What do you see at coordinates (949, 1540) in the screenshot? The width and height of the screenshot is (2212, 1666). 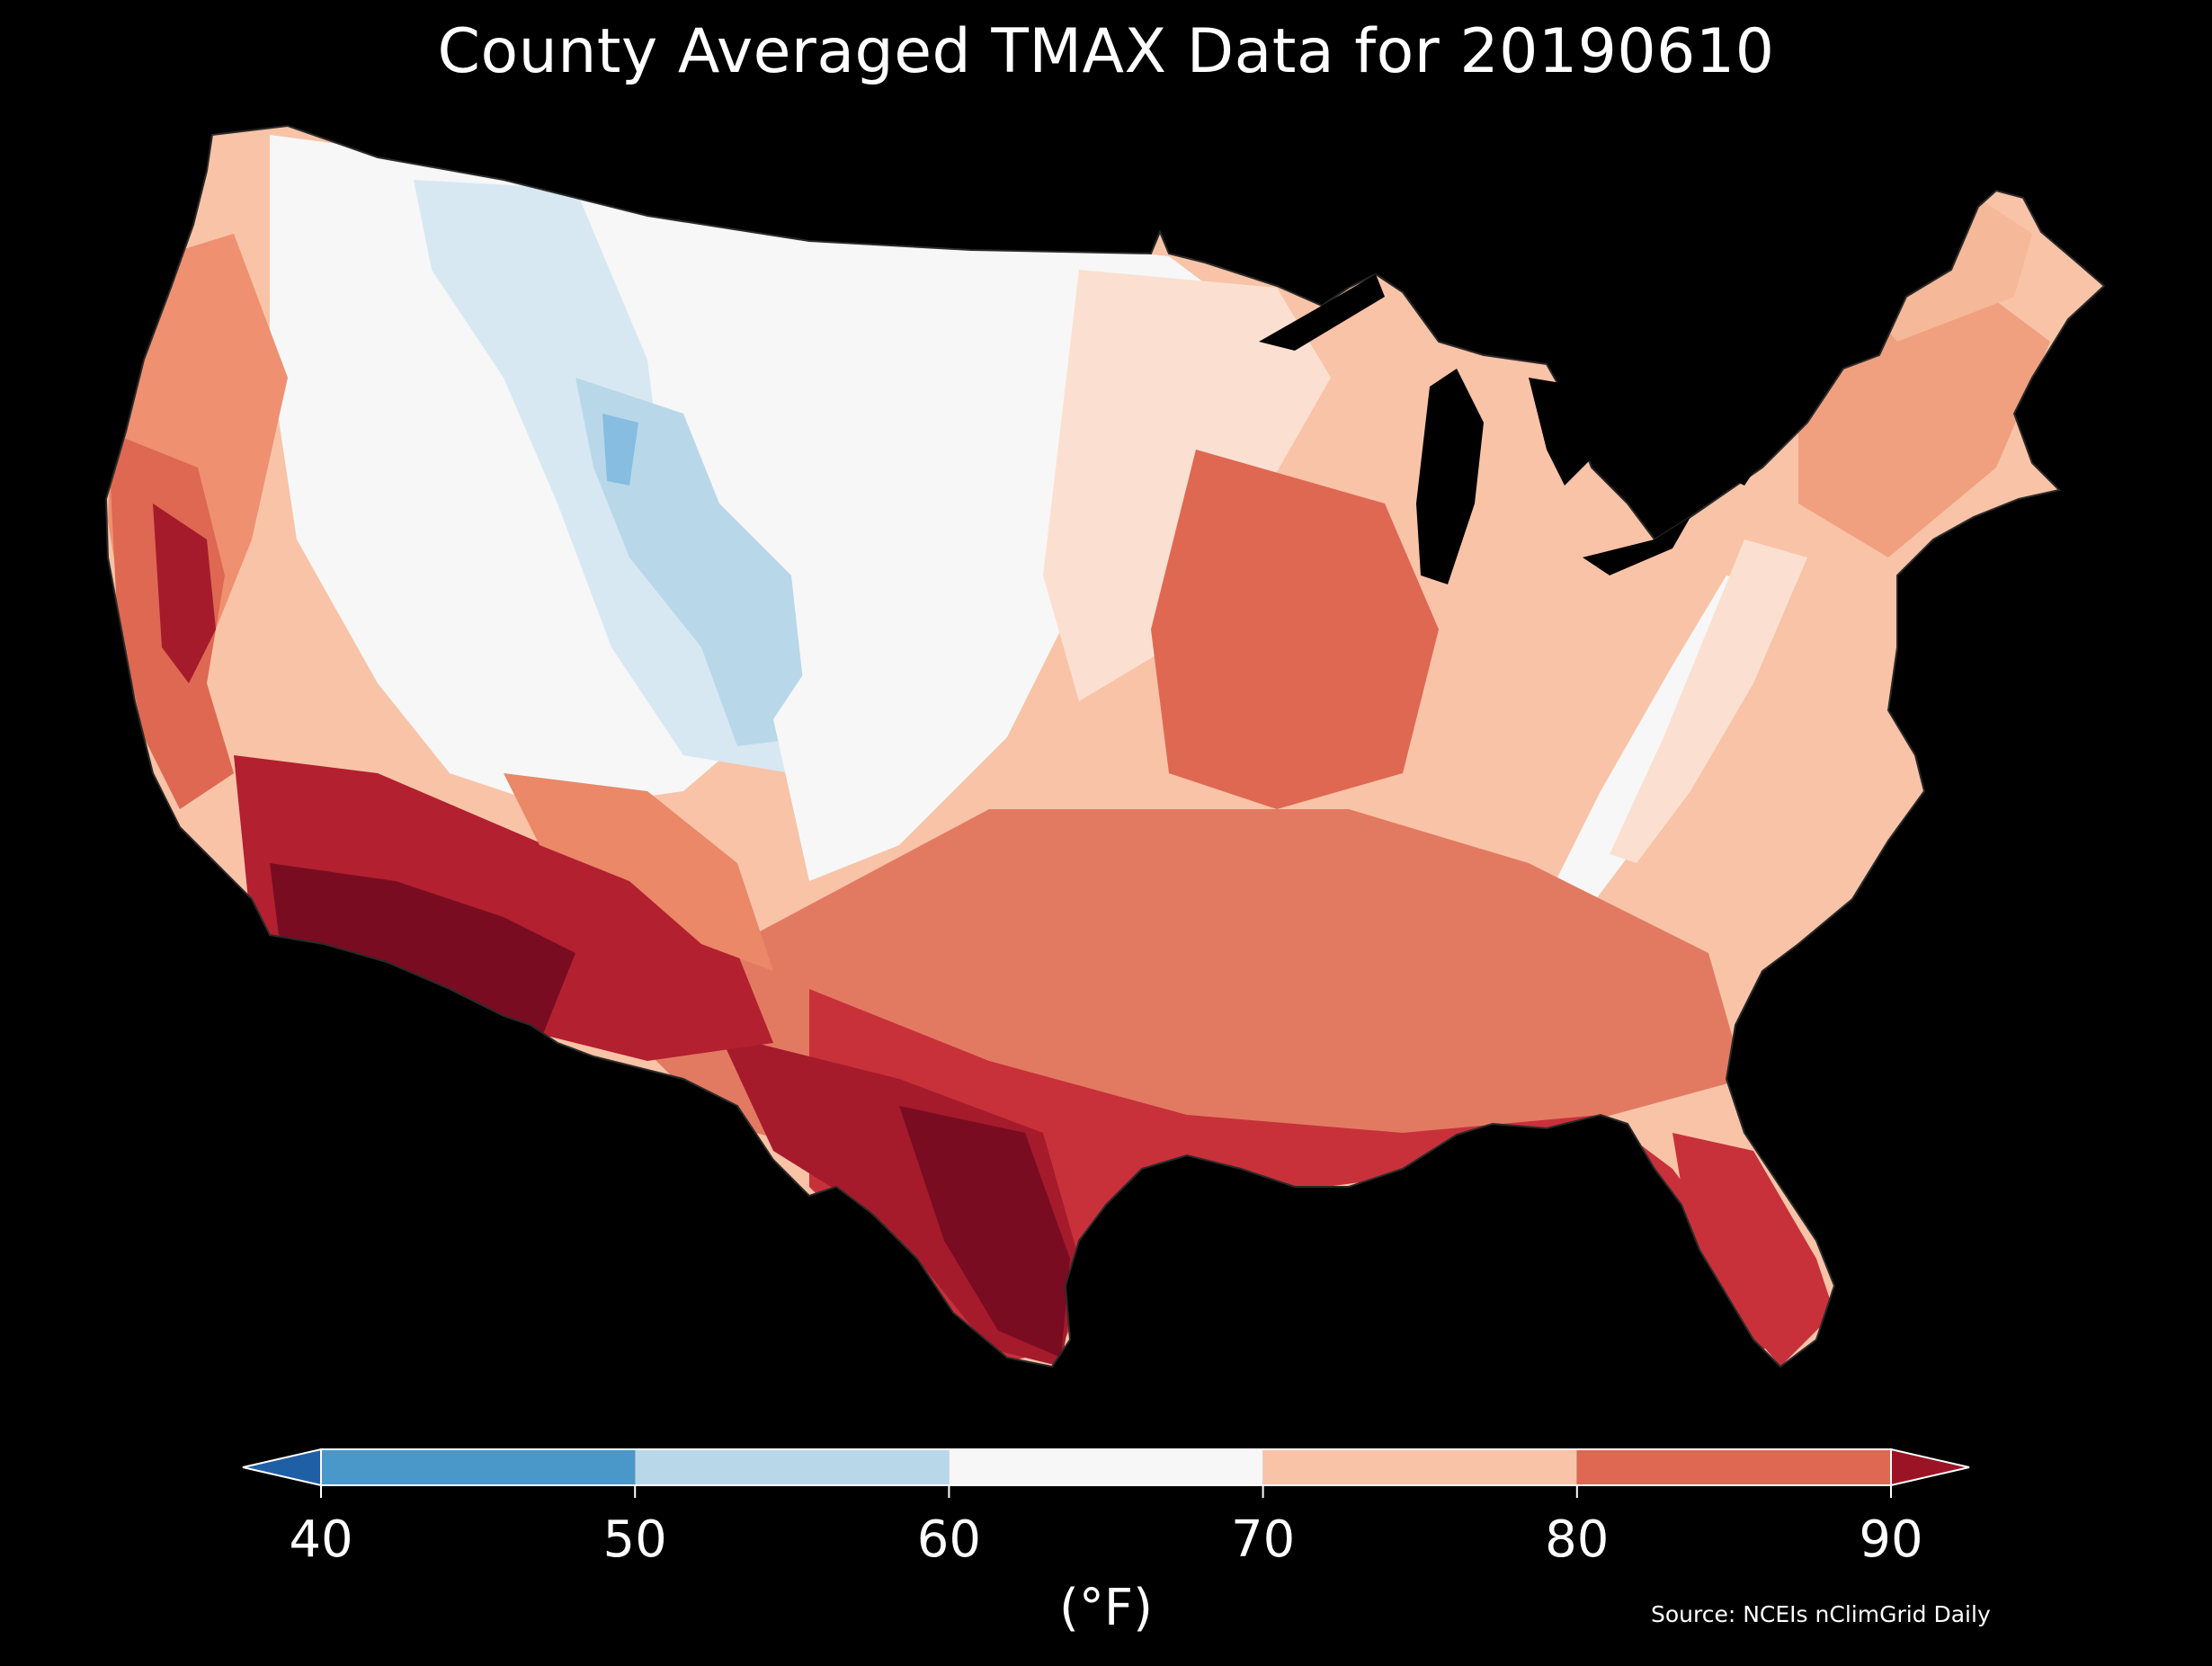 I see `colorbar-tick-label: 60` at bounding box center [949, 1540].